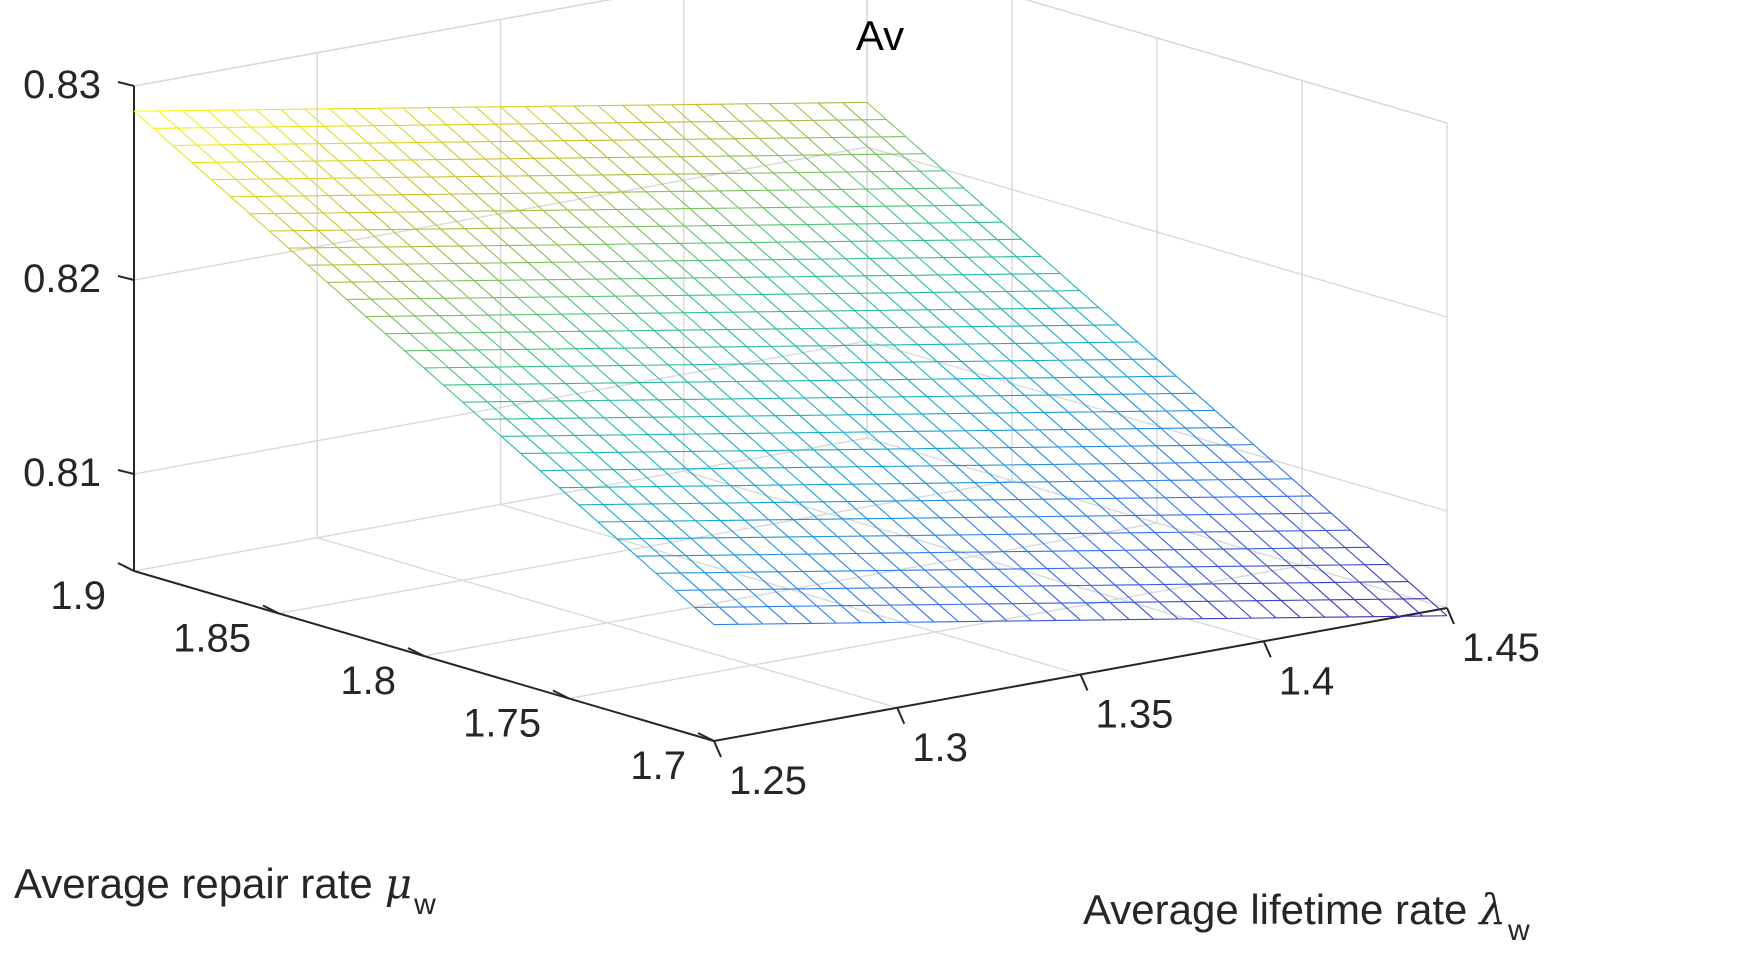 This screenshot has width=1744, height=961. Describe the element at coordinates (126, 84) in the screenshot. I see `z-tick-mark` at that location.